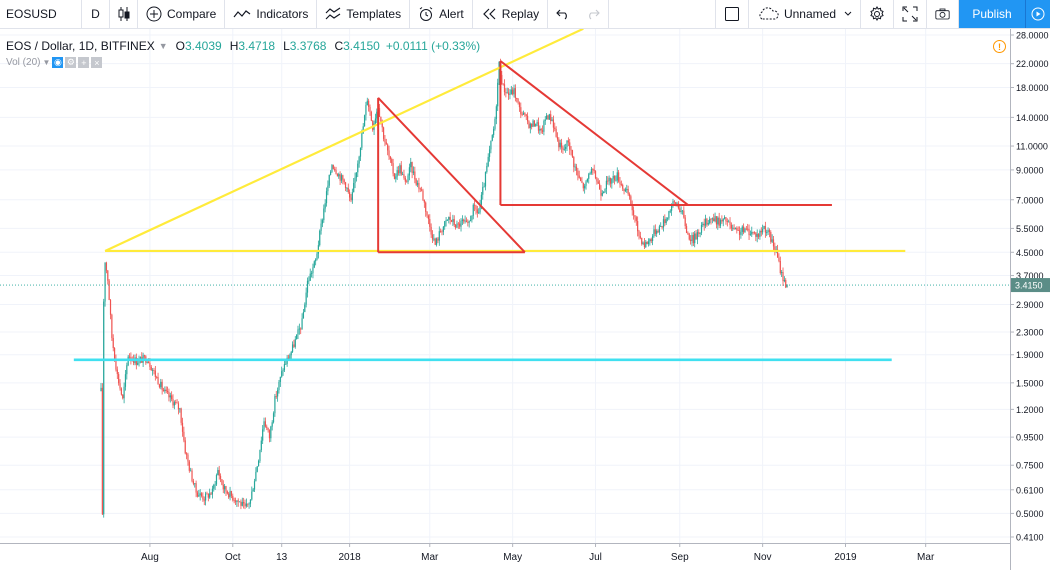 This screenshot has height=570, width=1050. Describe the element at coordinates (182, 14) in the screenshot. I see `compare-button: Compare` at that location.